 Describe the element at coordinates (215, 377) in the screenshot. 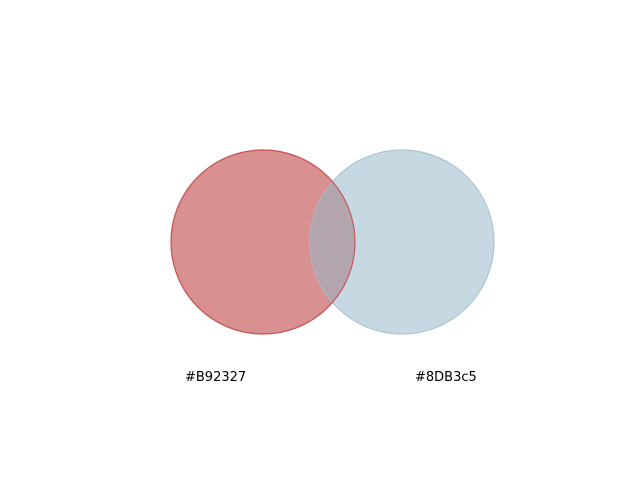

I see `left-circle-label: #B92327` at that location.